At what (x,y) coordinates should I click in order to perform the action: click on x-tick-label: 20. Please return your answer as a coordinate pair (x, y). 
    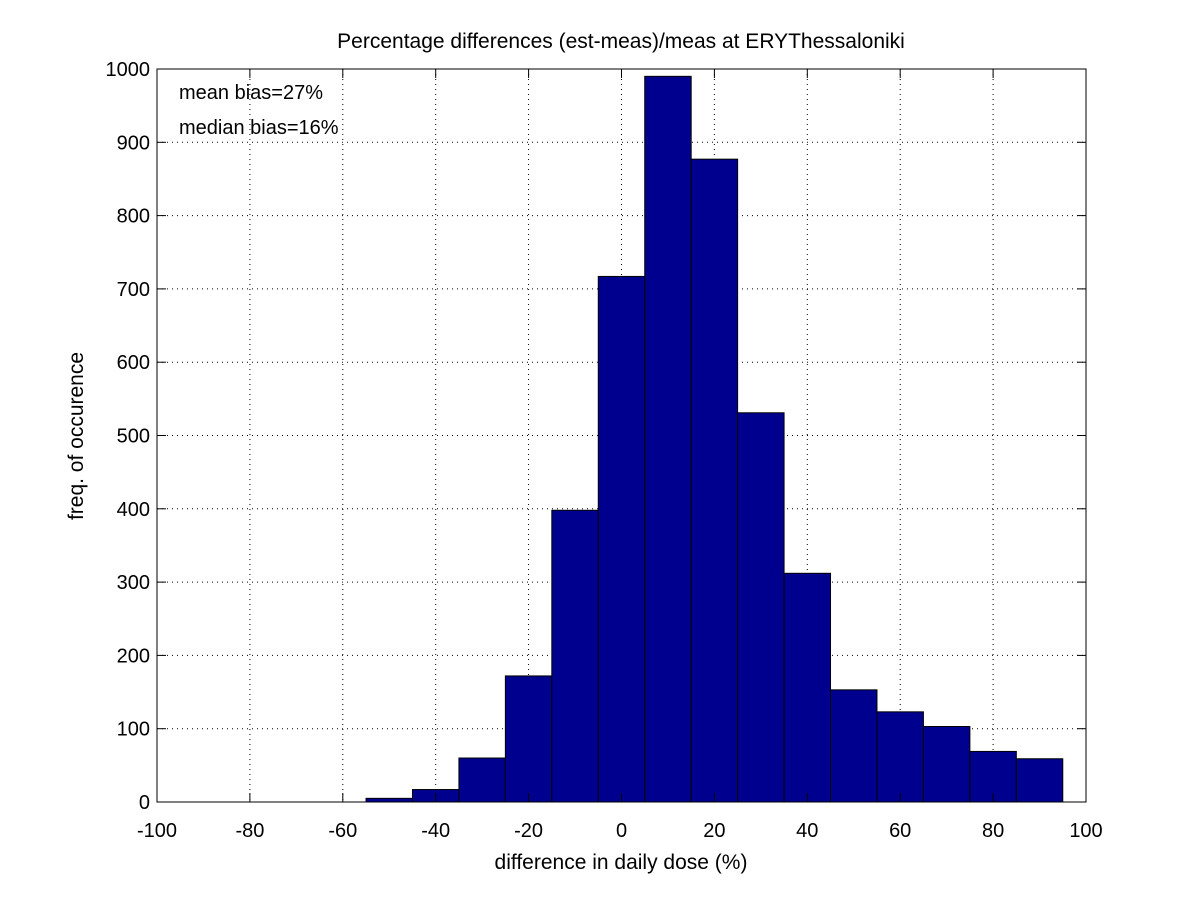
    Looking at the image, I should click on (714, 831).